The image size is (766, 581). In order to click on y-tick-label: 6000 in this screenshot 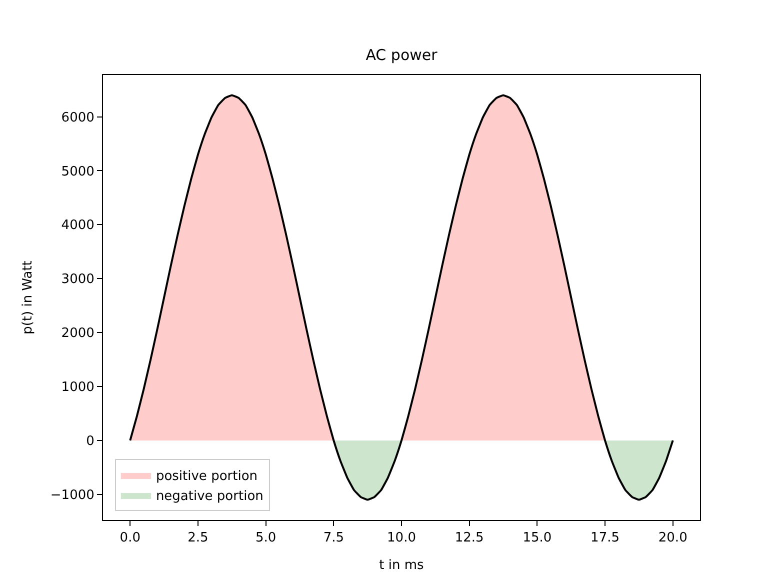, I will do `click(77, 118)`.